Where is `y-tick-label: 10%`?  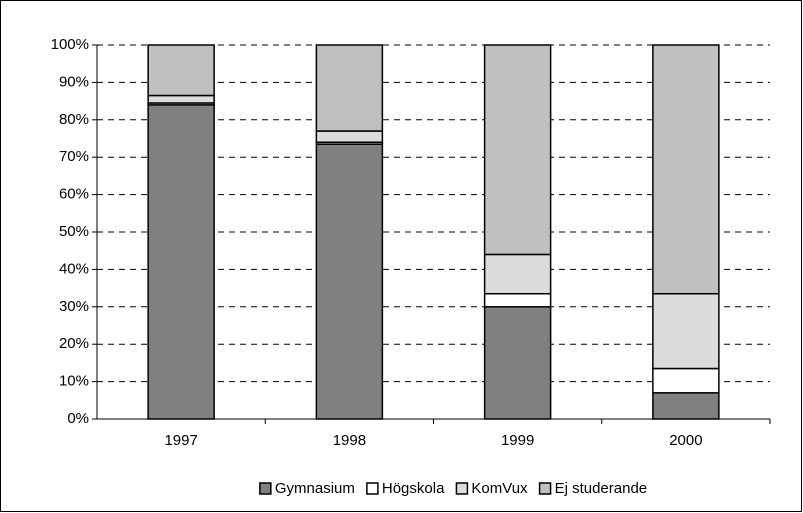 y-tick-label: 10% is located at coordinates (74, 381).